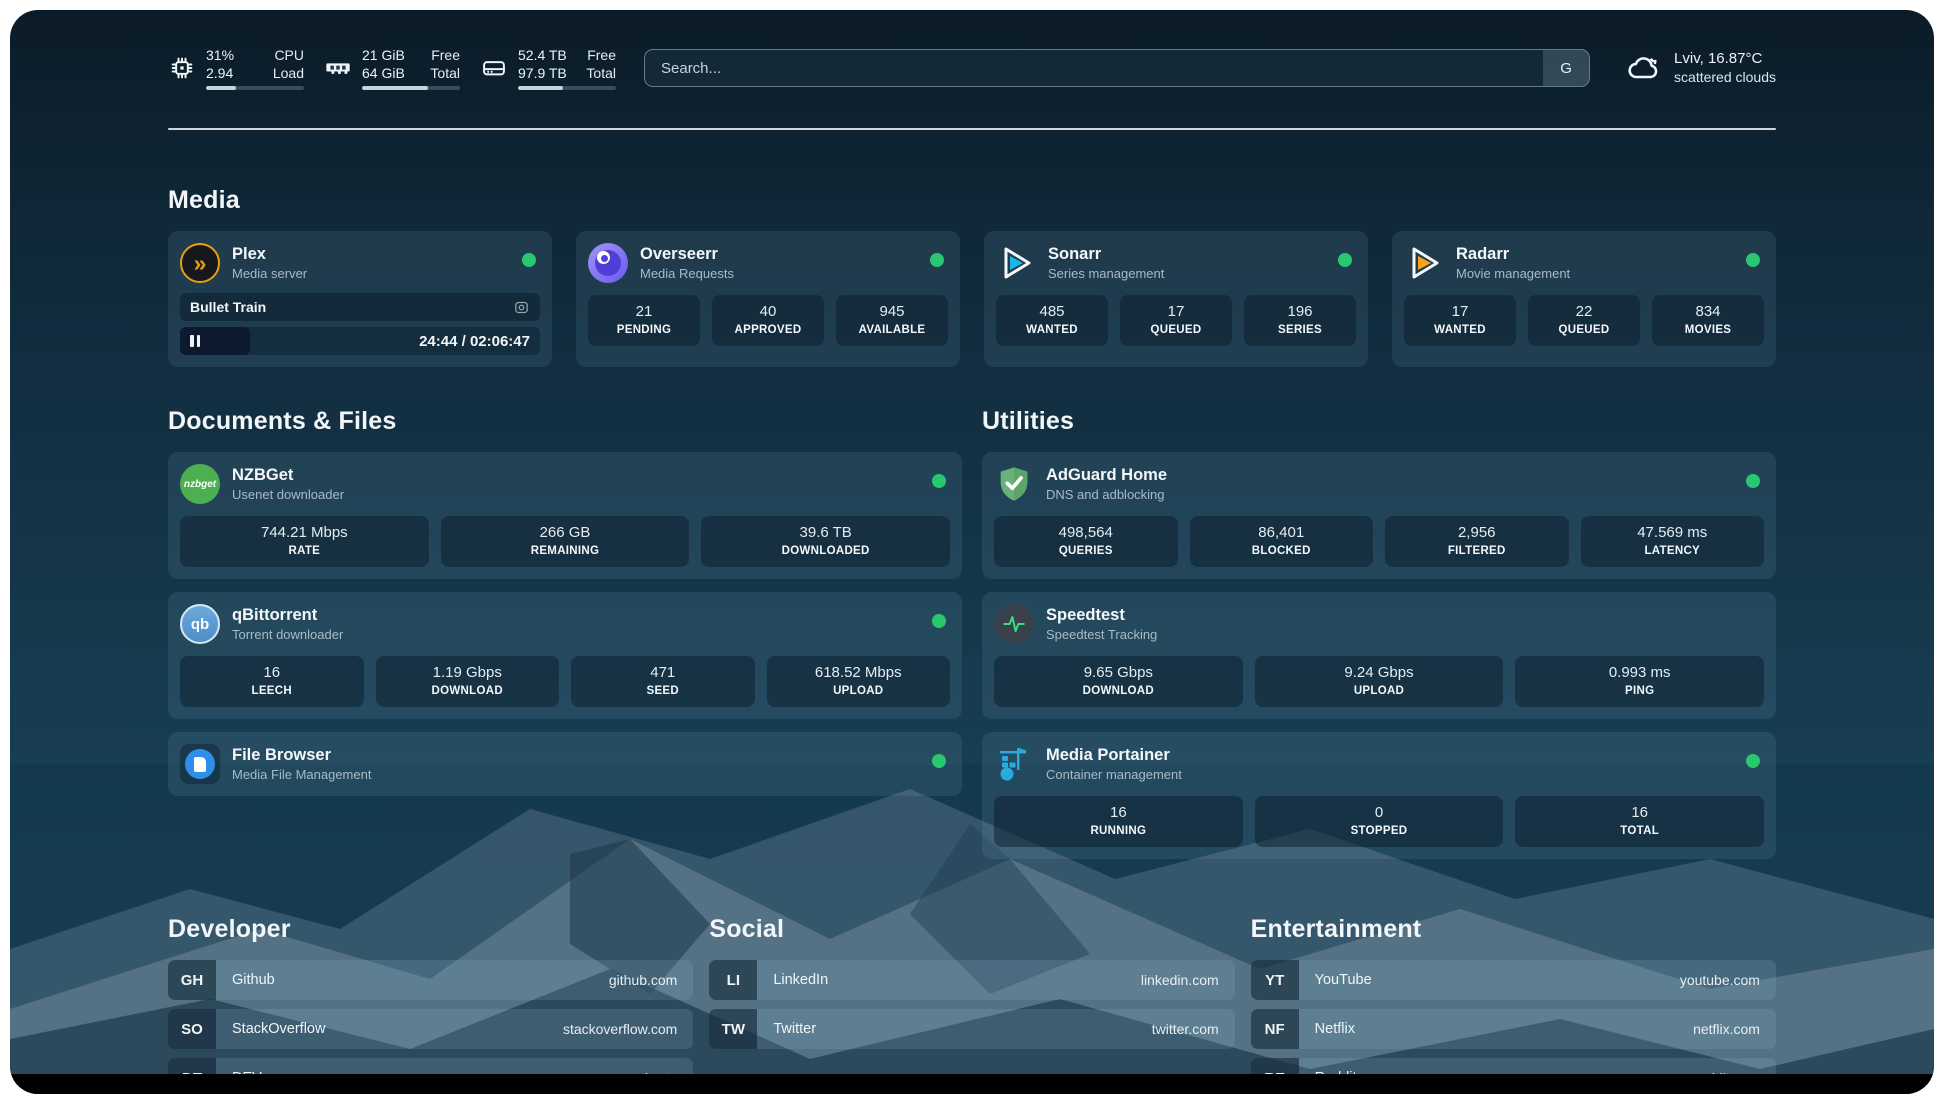  What do you see at coordinates (1345, 260) in the screenshot?
I see `status-dot-sonarr` at bounding box center [1345, 260].